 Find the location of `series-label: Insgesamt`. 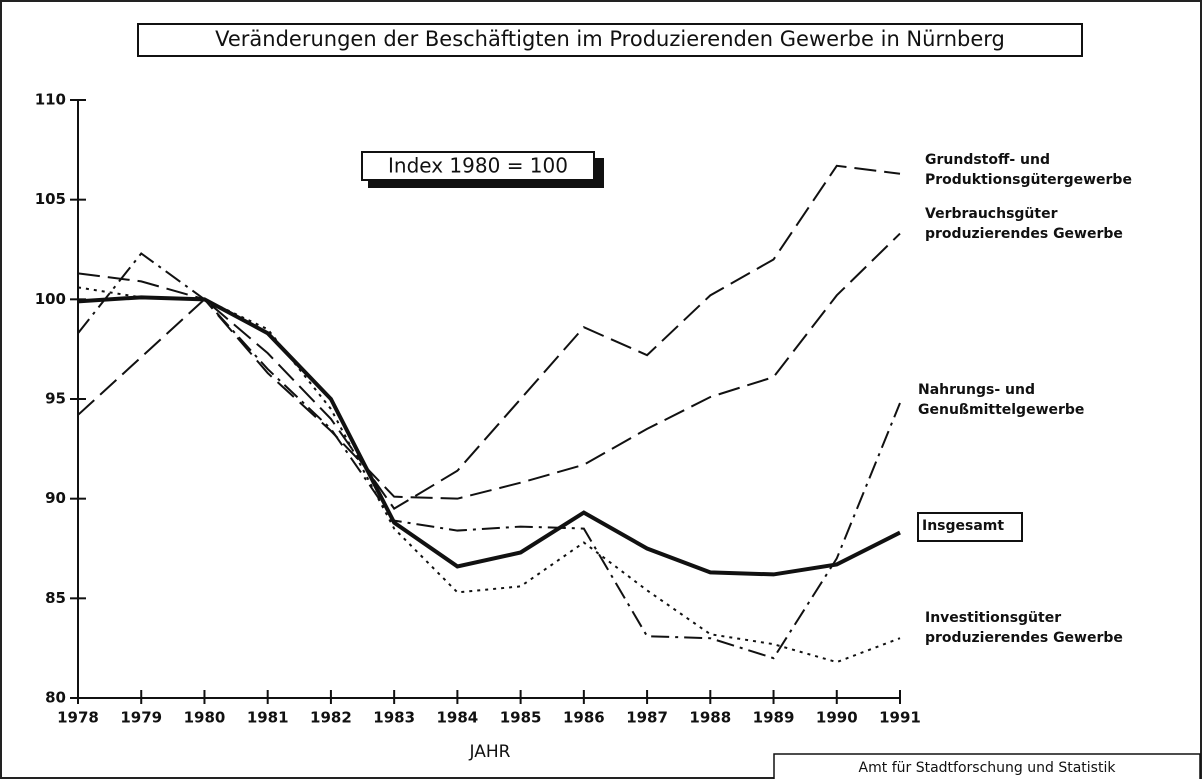

series-label: Insgesamt is located at coordinates (963, 526).